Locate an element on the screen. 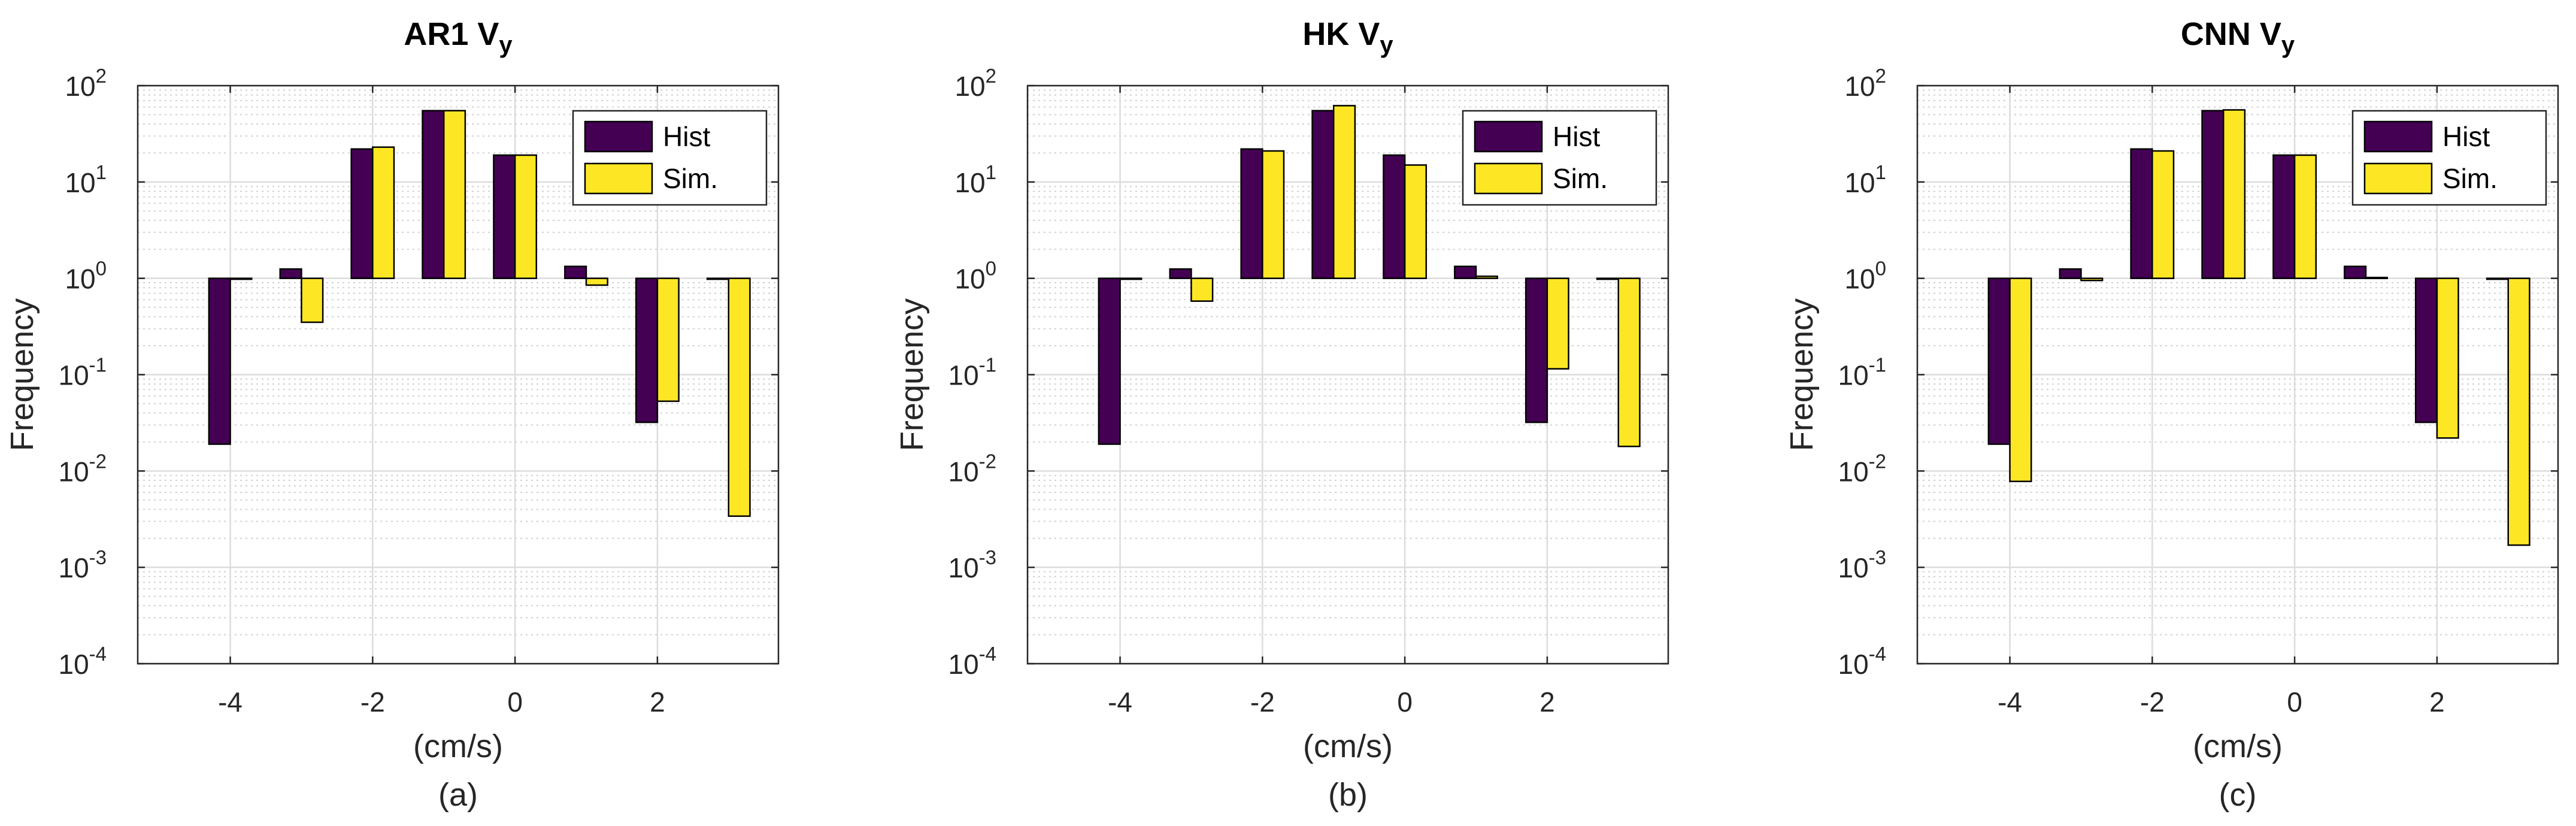 The image size is (2576, 826). chart-title: CNN Vy is located at coordinates (2238, 37).